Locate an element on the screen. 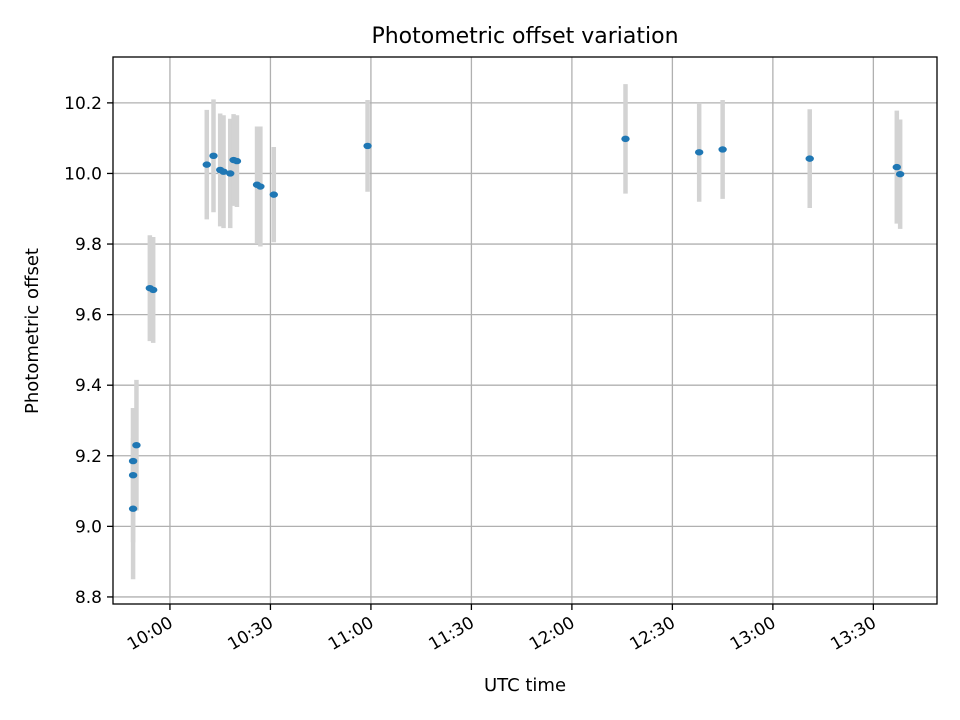  y-tick-label: 9.0 is located at coordinates (88, 527).